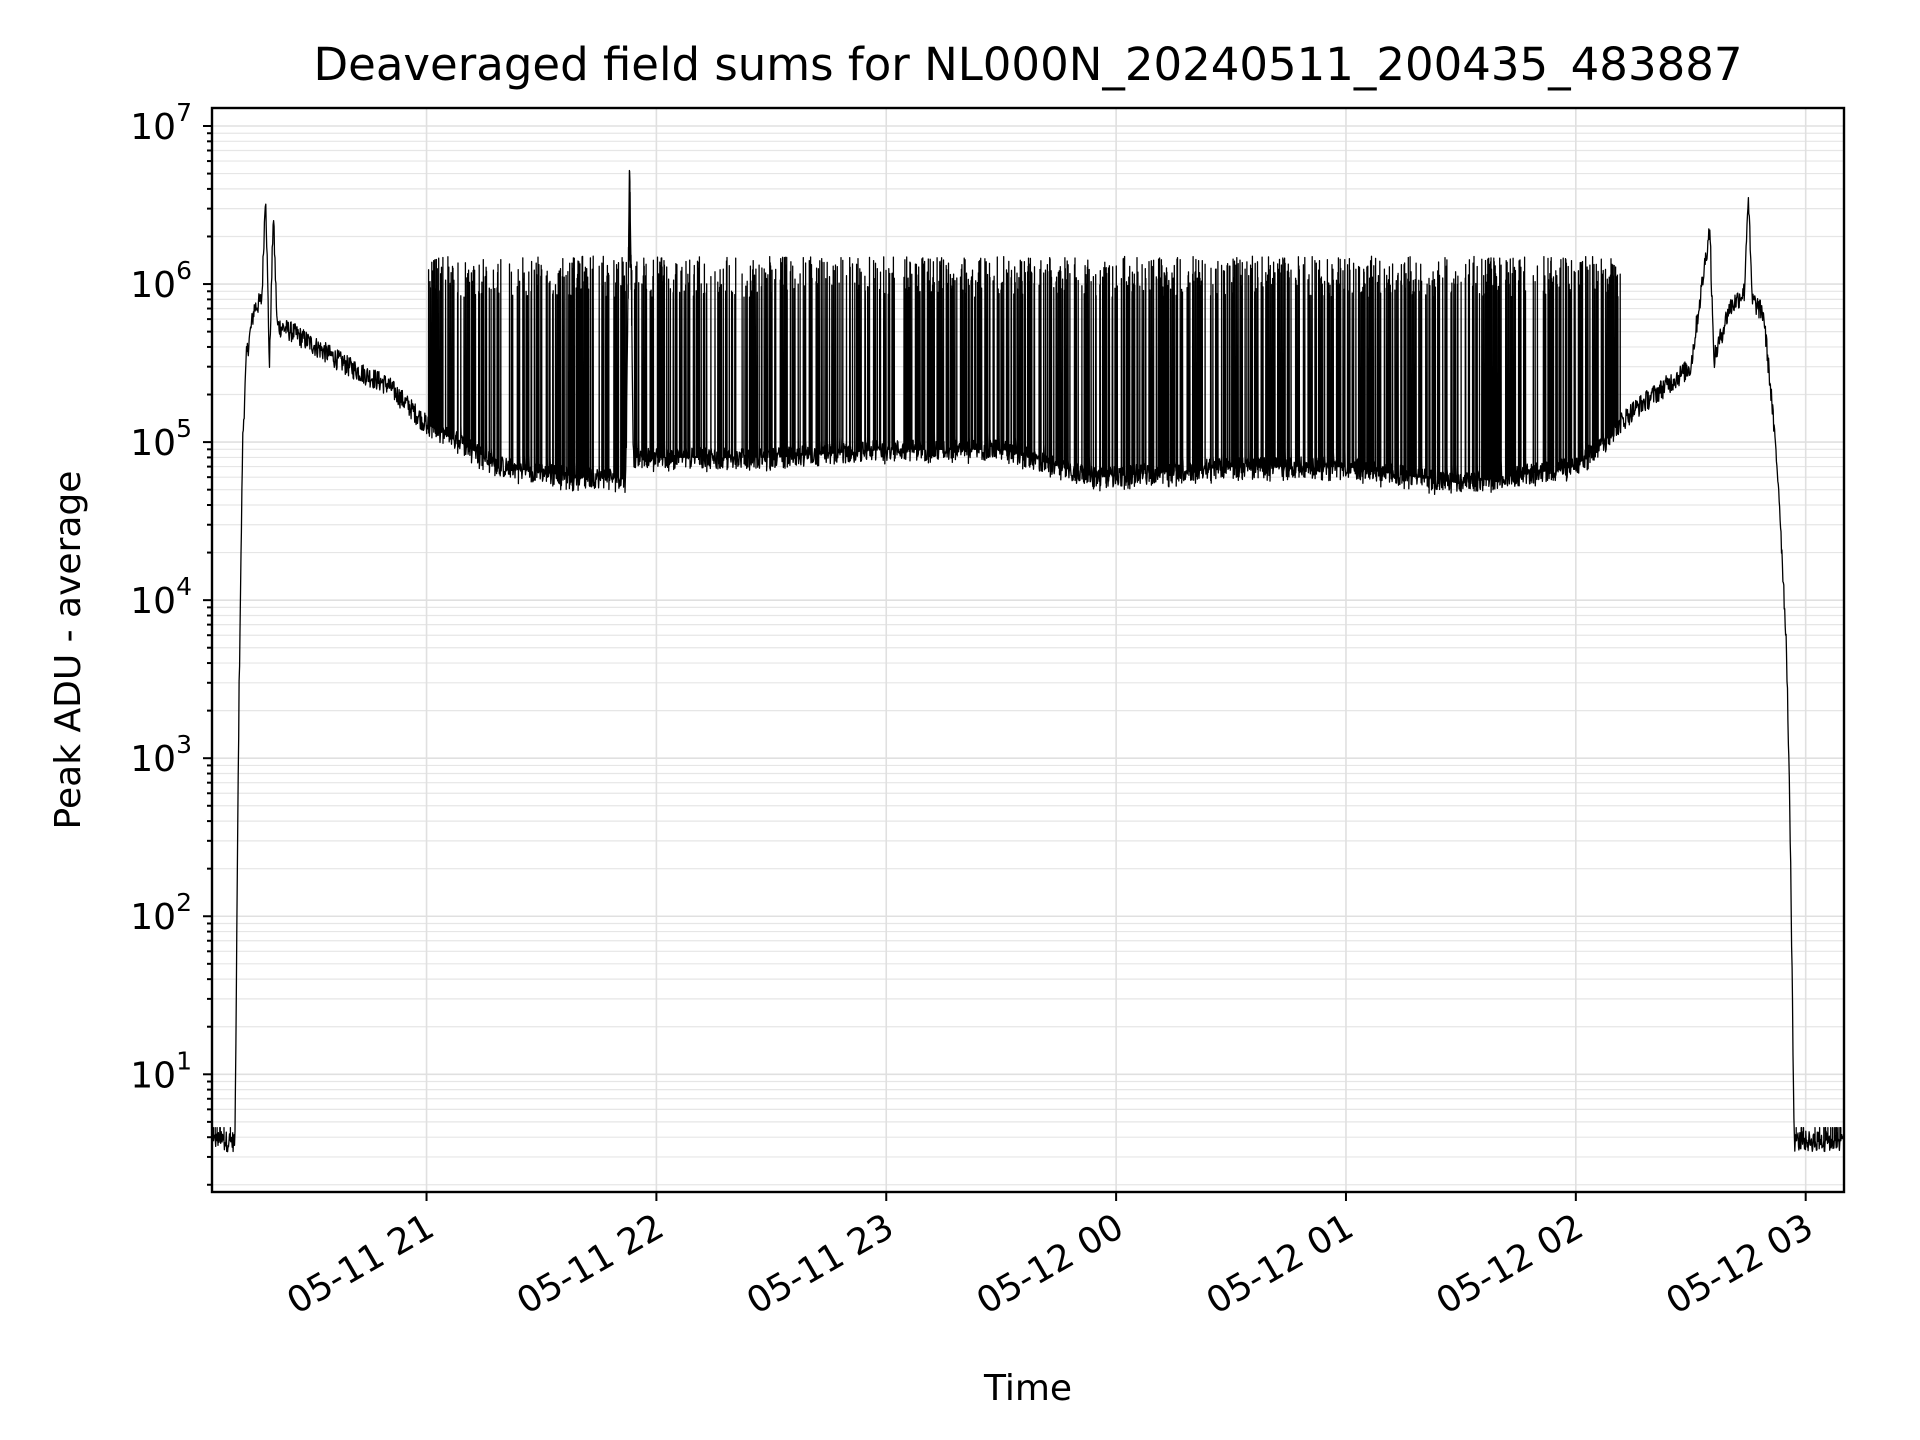  What do you see at coordinates (590, 1264) in the screenshot?
I see `x-tick-label: 05-11 22` at bounding box center [590, 1264].